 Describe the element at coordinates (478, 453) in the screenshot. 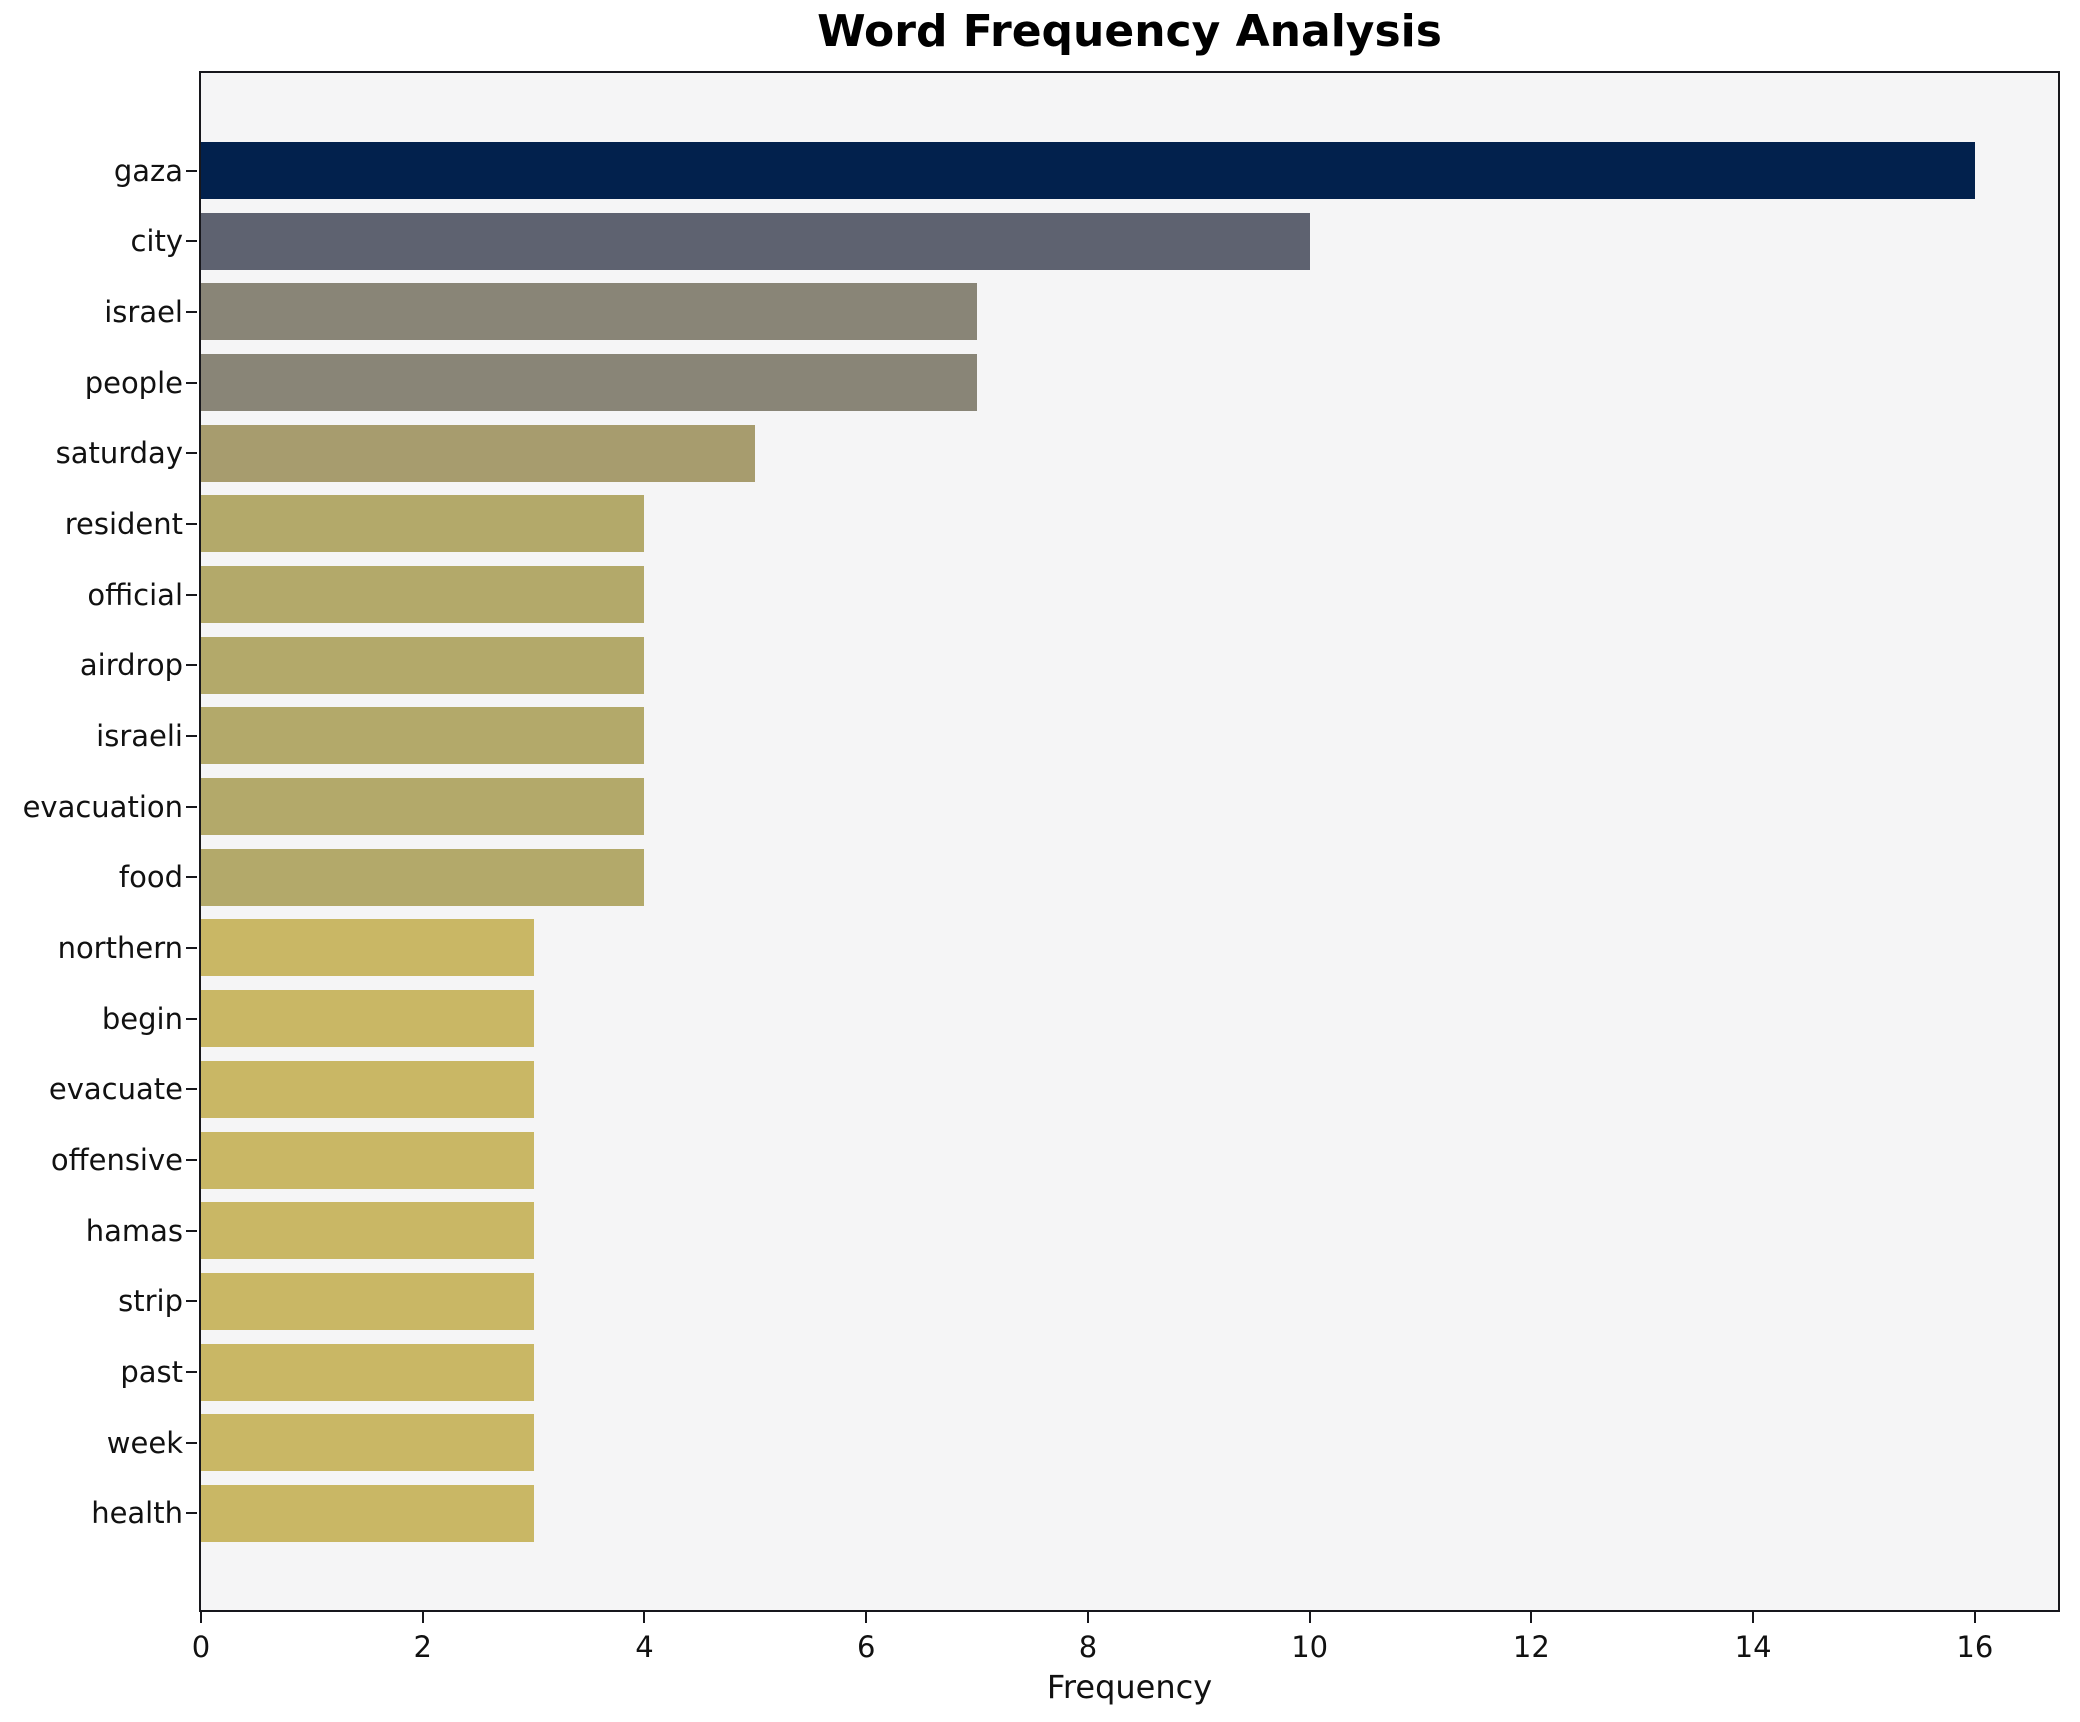

I see `bar-saturday` at that location.